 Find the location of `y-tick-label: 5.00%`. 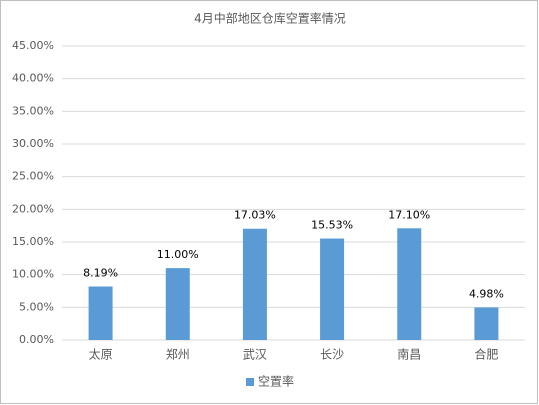

y-tick-label: 5.00% is located at coordinates (36, 306).